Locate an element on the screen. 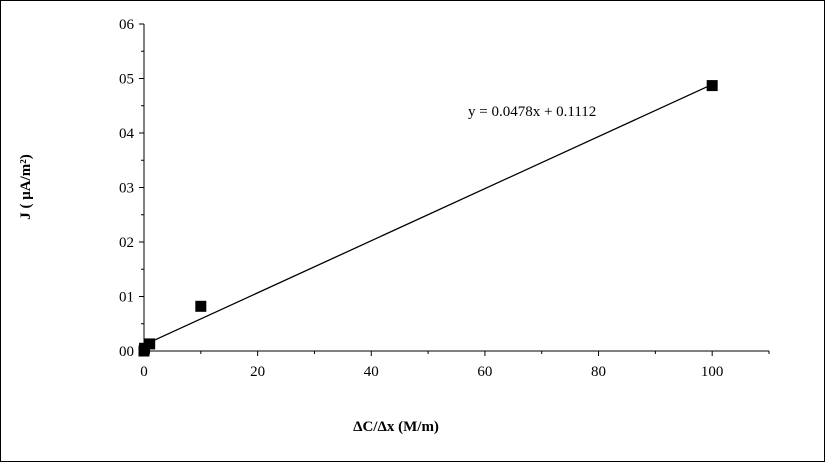 This screenshot has height=463, width=825. x-tick-label: 100 is located at coordinates (712, 372).